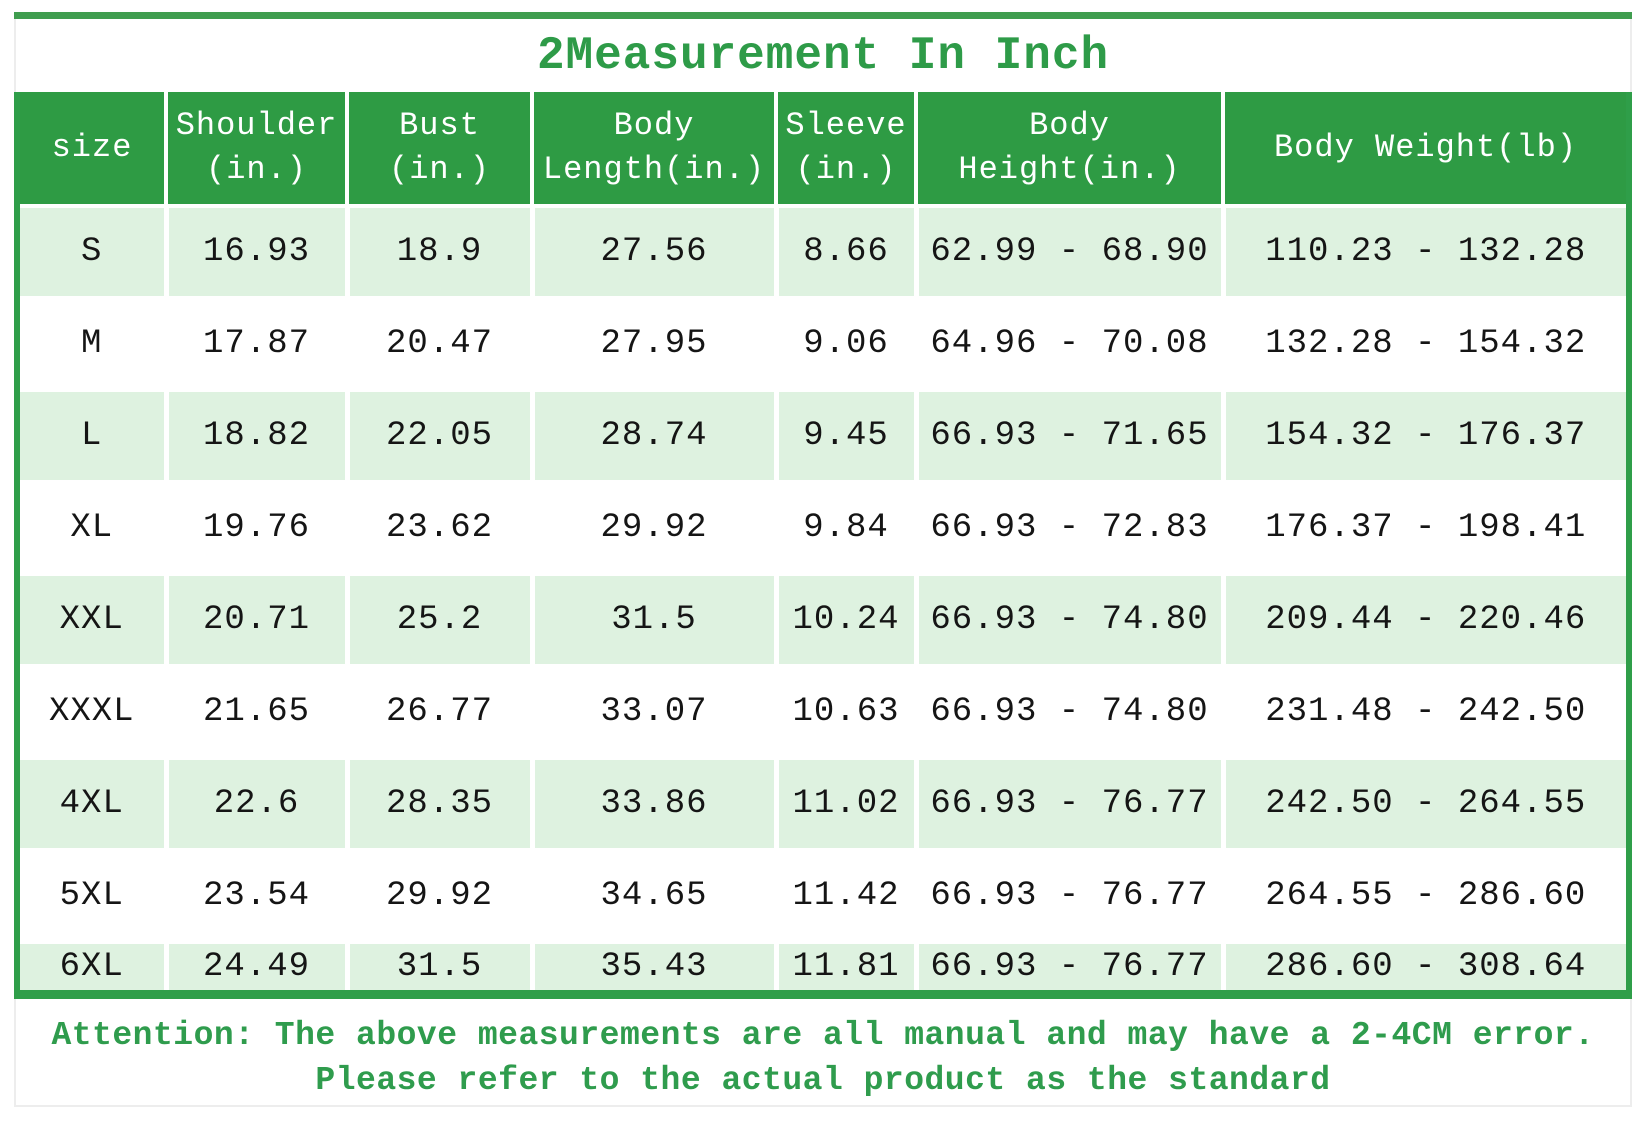 This screenshot has width=1646, height=1126. What do you see at coordinates (655, 436) in the screenshot?
I see `value-cell: 28.74` at bounding box center [655, 436].